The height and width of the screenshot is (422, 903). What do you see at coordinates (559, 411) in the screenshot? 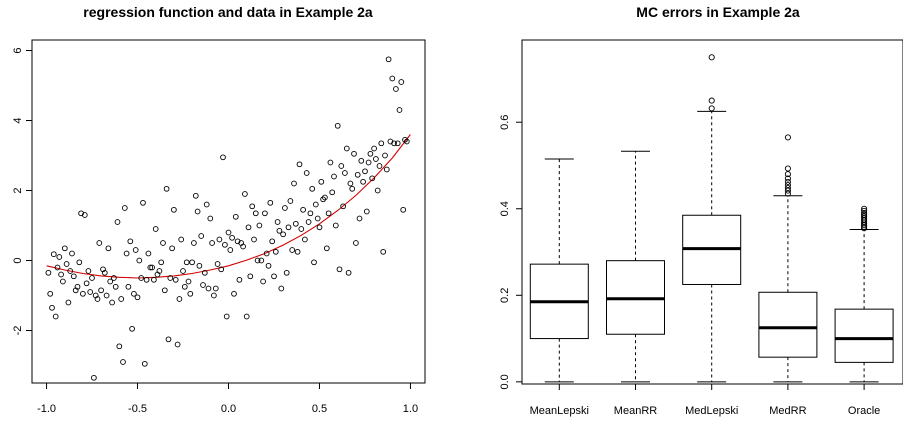
I see `x-tick-label: MeanLepski` at bounding box center [559, 411].